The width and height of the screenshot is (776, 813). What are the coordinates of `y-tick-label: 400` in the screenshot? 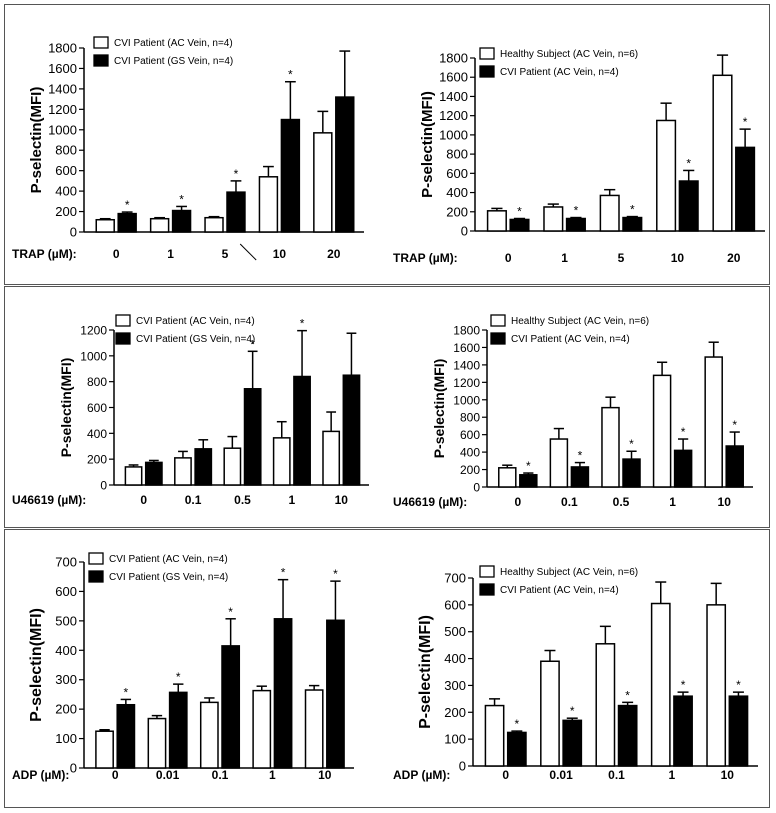 It's located at (457, 192).